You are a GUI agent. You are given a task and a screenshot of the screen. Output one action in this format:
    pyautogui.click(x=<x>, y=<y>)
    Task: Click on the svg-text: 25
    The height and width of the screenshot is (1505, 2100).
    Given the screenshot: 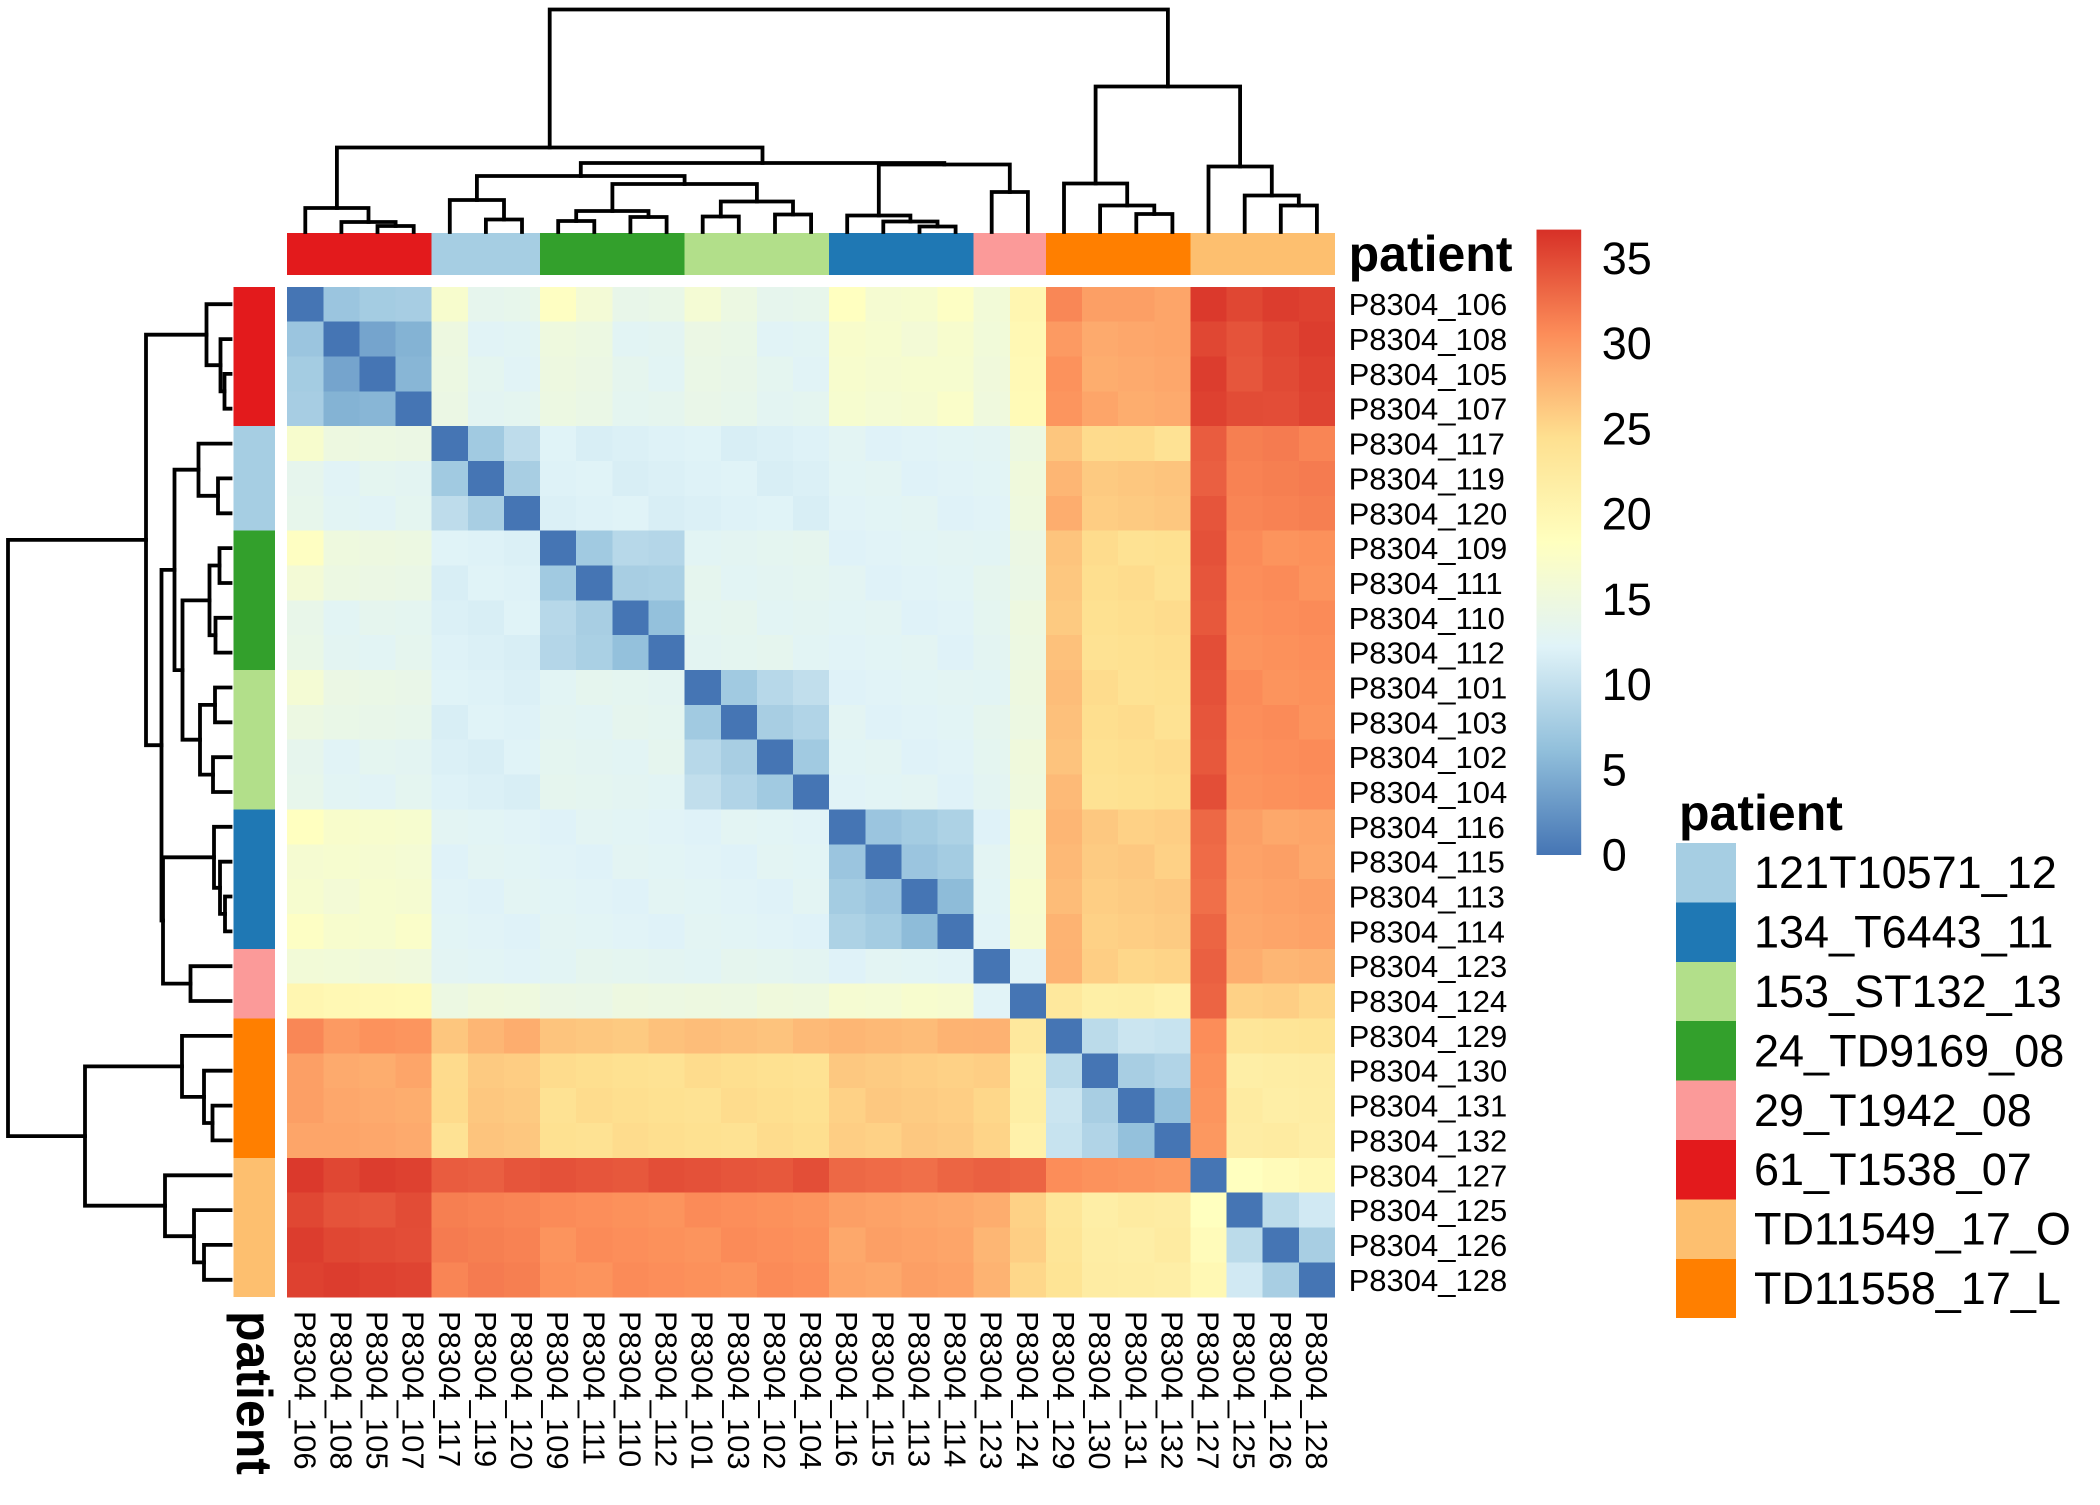 What is the action you would take?
    pyautogui.click(x=1627, y=428)
    